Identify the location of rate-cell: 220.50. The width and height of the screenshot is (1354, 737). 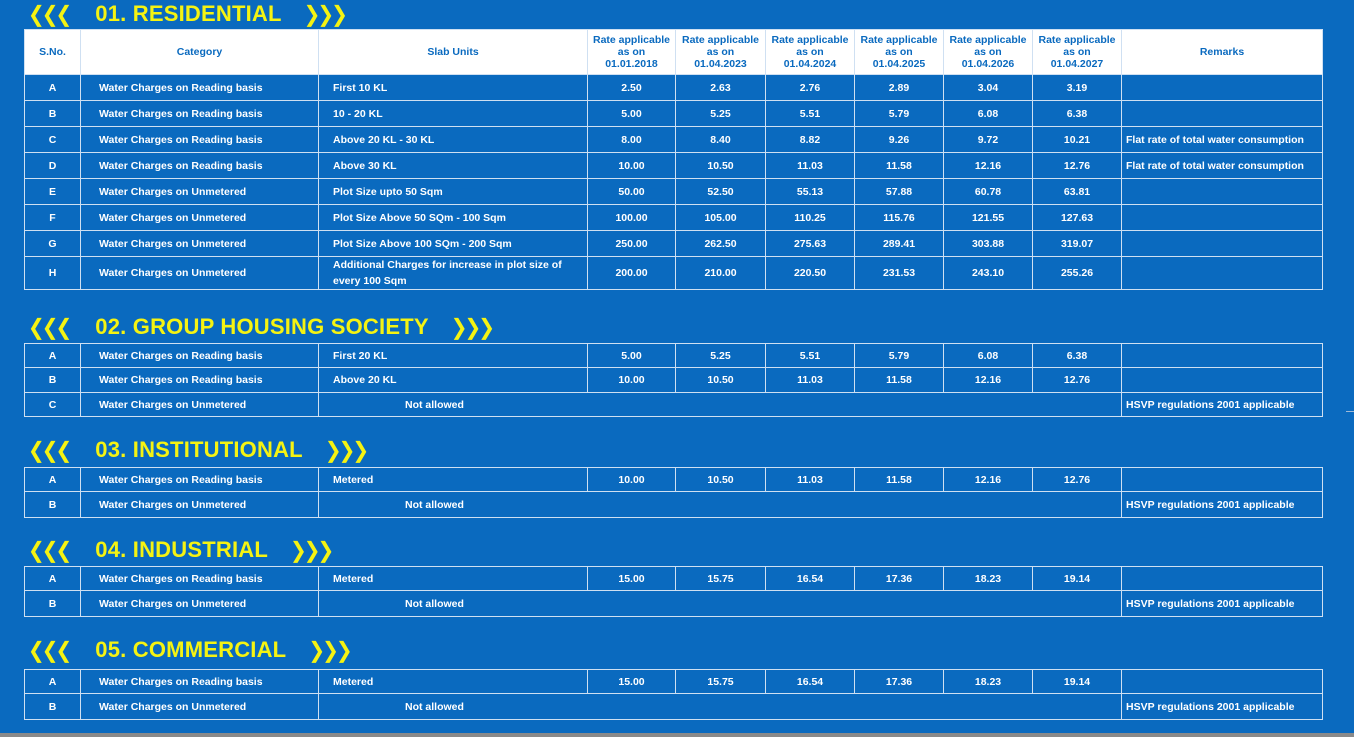
(810, 273).